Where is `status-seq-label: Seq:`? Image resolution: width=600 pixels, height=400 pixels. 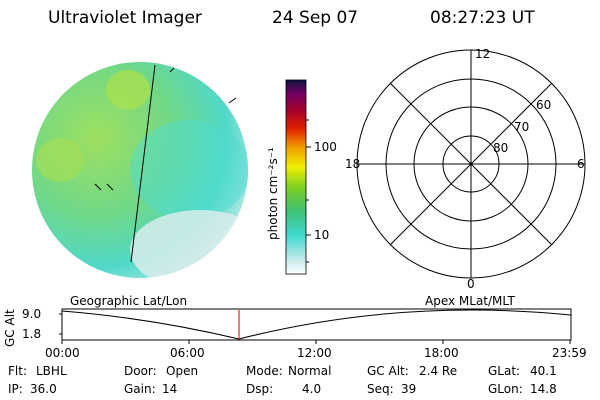
status-seq-label: Seq: is located at coordinates (380, 389).